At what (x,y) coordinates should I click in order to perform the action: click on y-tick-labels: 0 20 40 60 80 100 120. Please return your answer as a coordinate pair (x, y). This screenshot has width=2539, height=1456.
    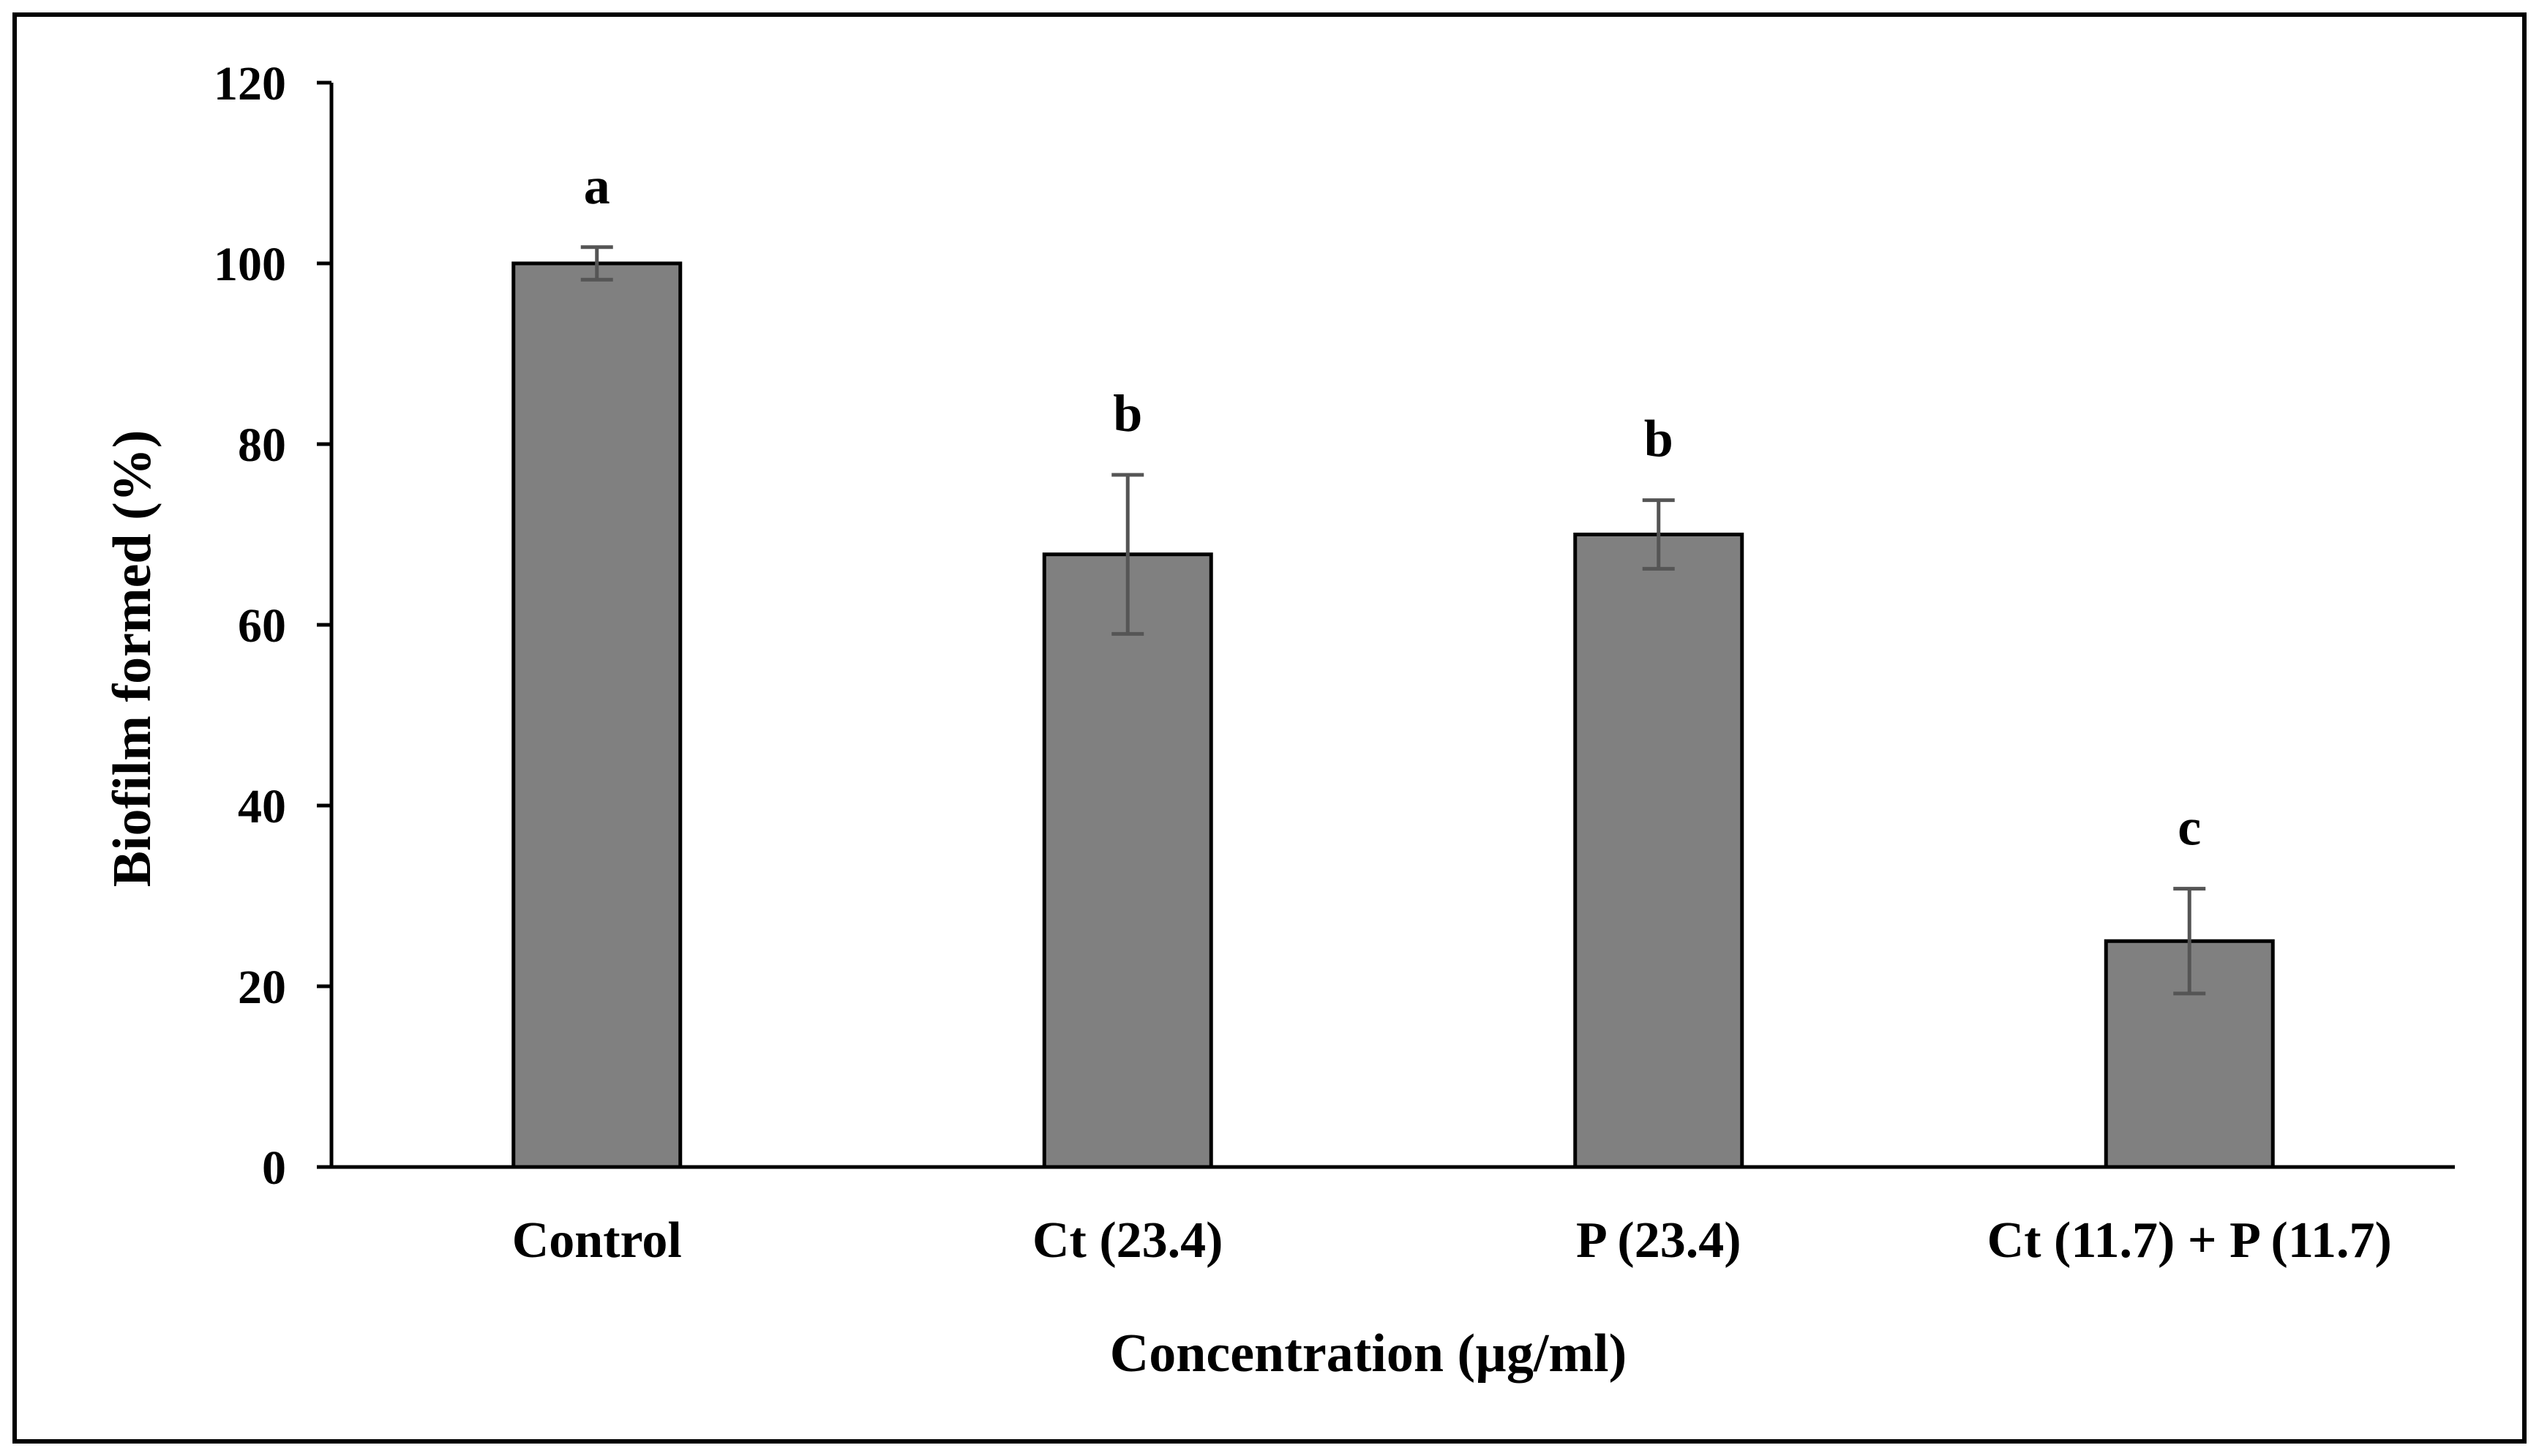
    Looking at the image, I should click on (250, 626).